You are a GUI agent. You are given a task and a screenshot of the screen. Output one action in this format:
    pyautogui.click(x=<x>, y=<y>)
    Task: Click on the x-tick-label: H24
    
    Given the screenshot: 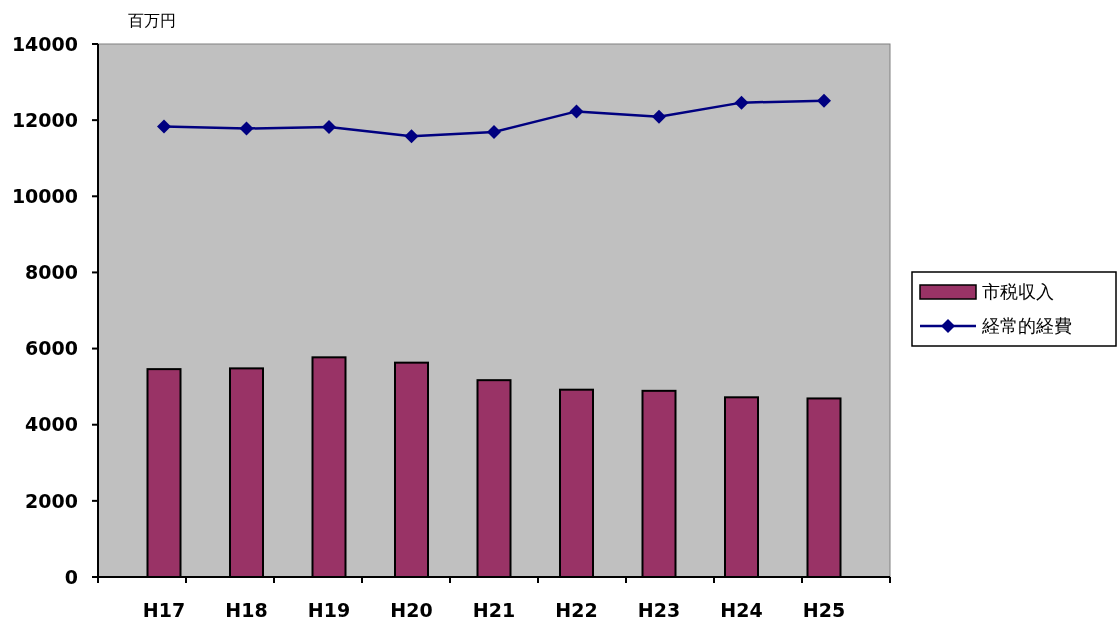 What is the action you would take?
    pyautogui.click(x=741, y=610)
    